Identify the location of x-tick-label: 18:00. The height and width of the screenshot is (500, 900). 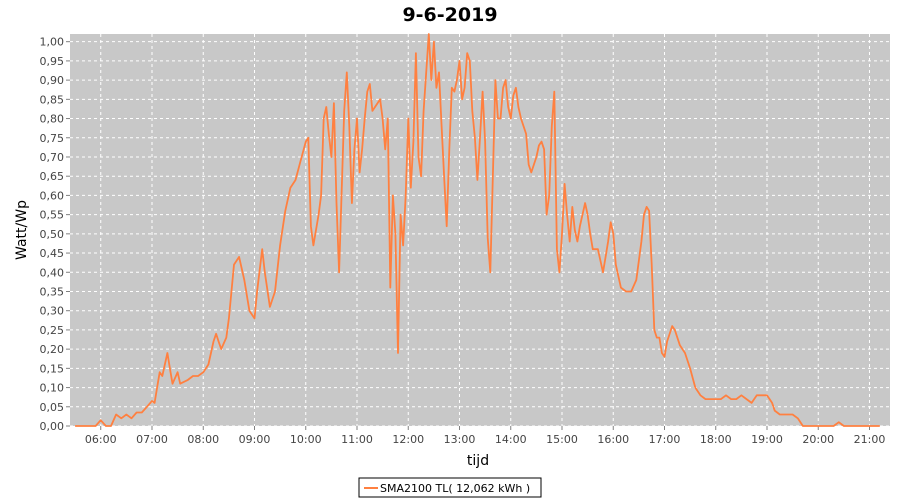
(716, 439).